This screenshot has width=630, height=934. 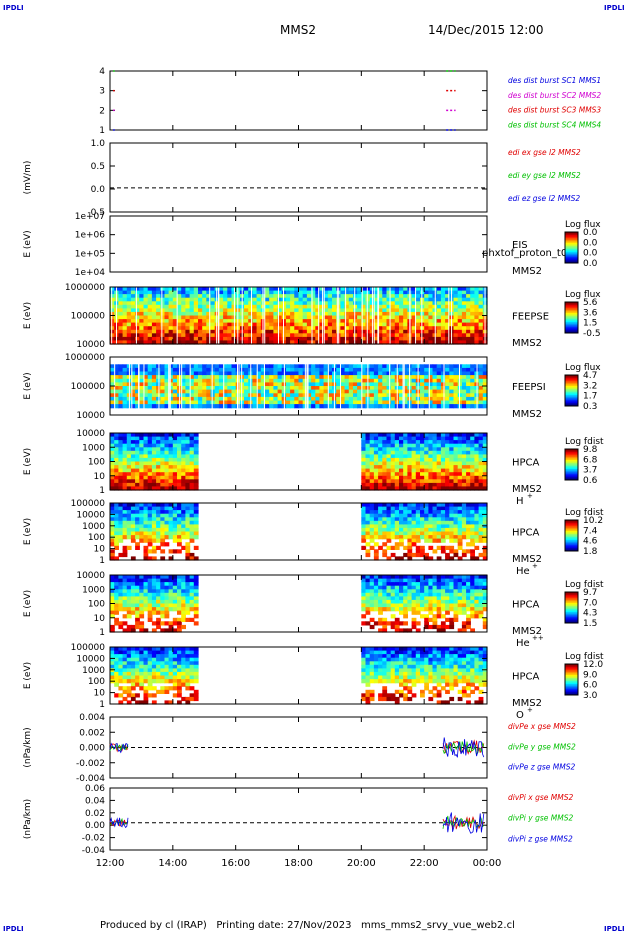 I want to click on mission-label: MMS2, so click(x=527, y=489).